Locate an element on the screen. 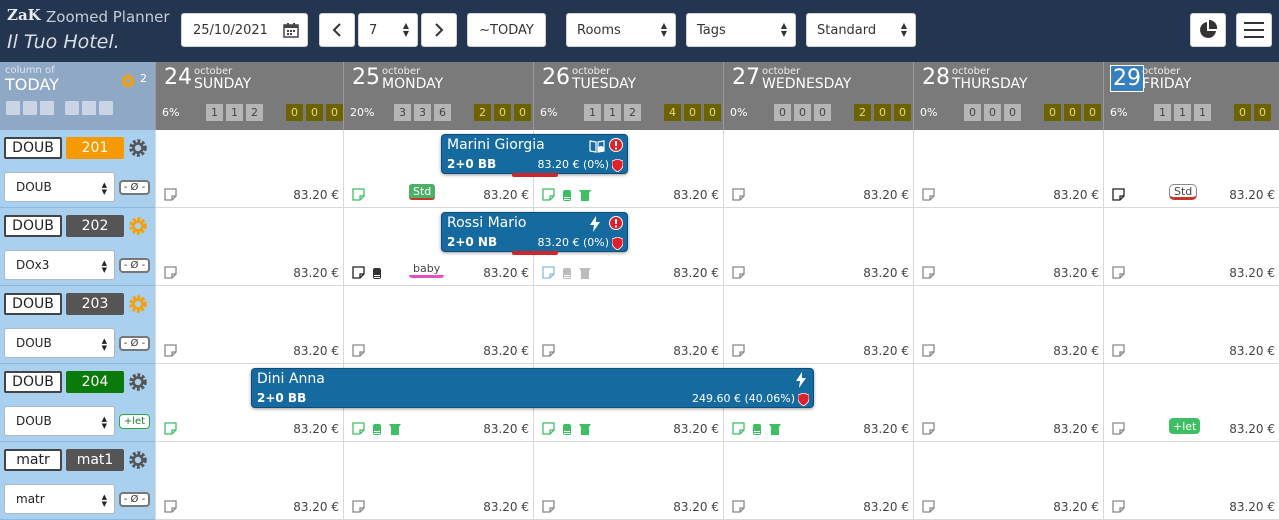 Image resolution: width=1279 pixels, height=520 pixels. date-input: 25/10/2021 is located at coordinates (244, 30).